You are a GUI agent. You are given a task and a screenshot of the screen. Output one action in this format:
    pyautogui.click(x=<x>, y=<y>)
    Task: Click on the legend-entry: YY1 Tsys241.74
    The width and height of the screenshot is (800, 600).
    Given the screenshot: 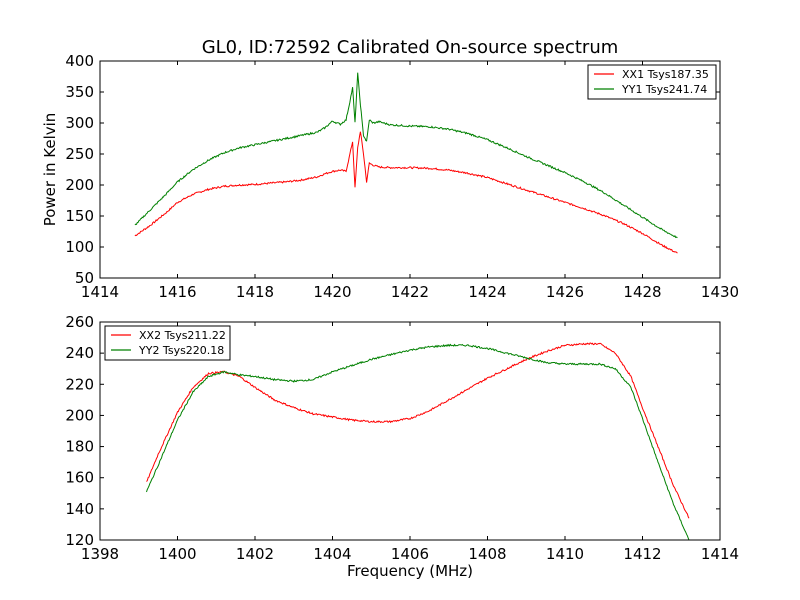 What is the action you would take?
    pyautogui.click(x=664, y=89)
    